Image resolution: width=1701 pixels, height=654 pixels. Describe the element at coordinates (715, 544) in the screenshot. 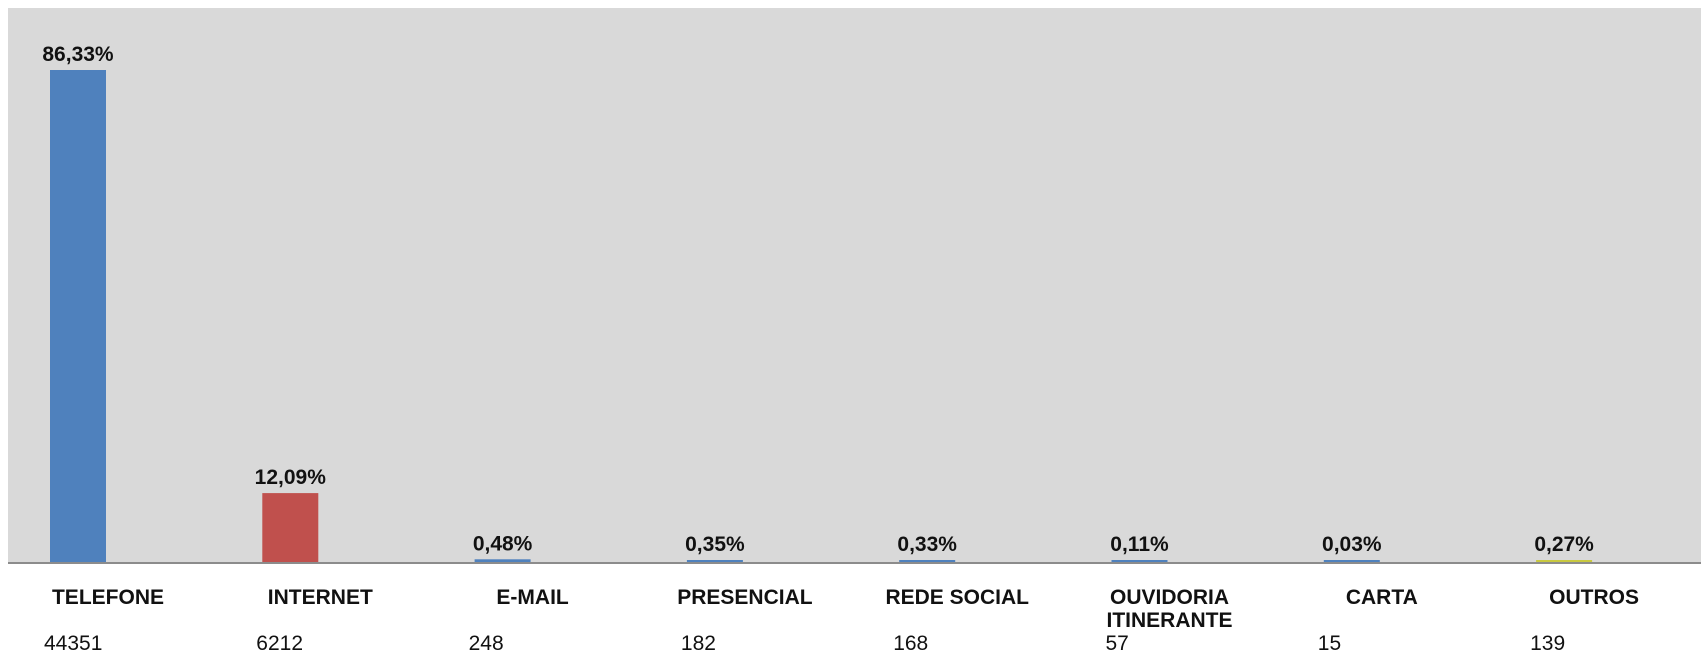

I see `data-label-3: 0,35%` at that location.